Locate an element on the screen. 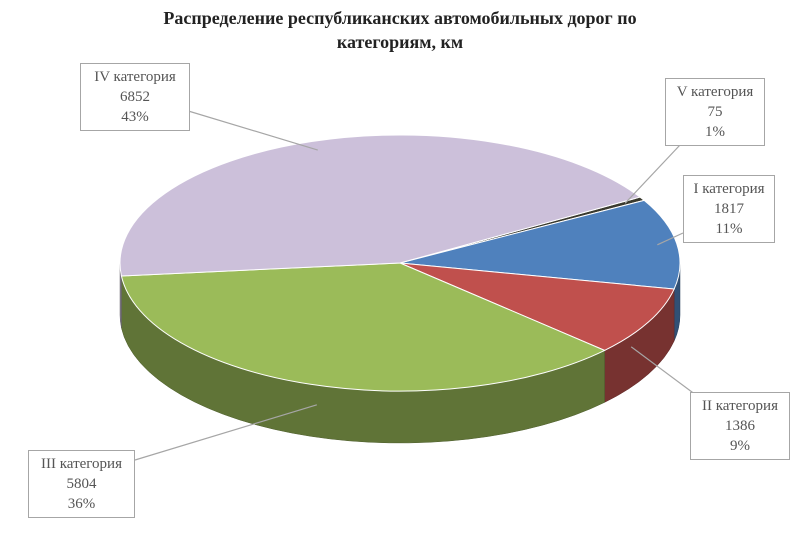 The image size is (800, 533). label-value: 6852 is located at coordinates (135, 97).